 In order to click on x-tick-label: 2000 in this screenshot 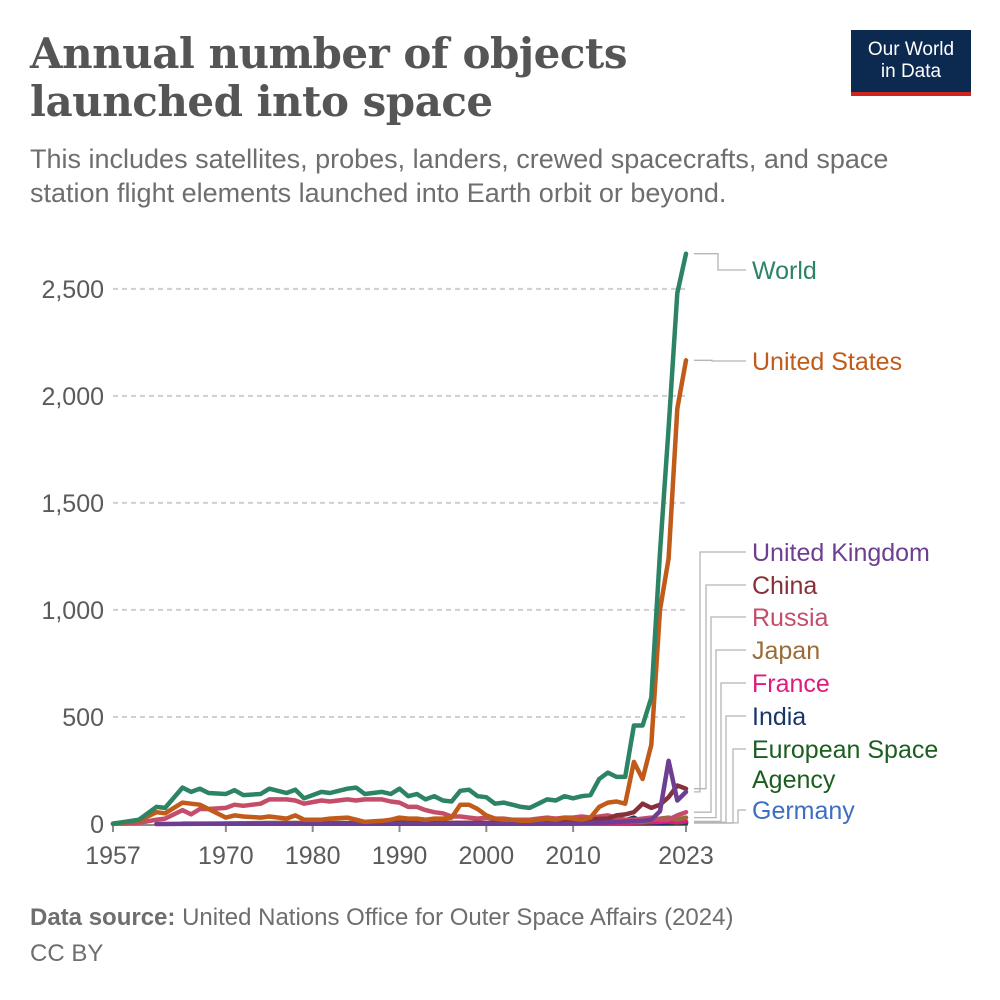, I will do `click(487, 856)`.